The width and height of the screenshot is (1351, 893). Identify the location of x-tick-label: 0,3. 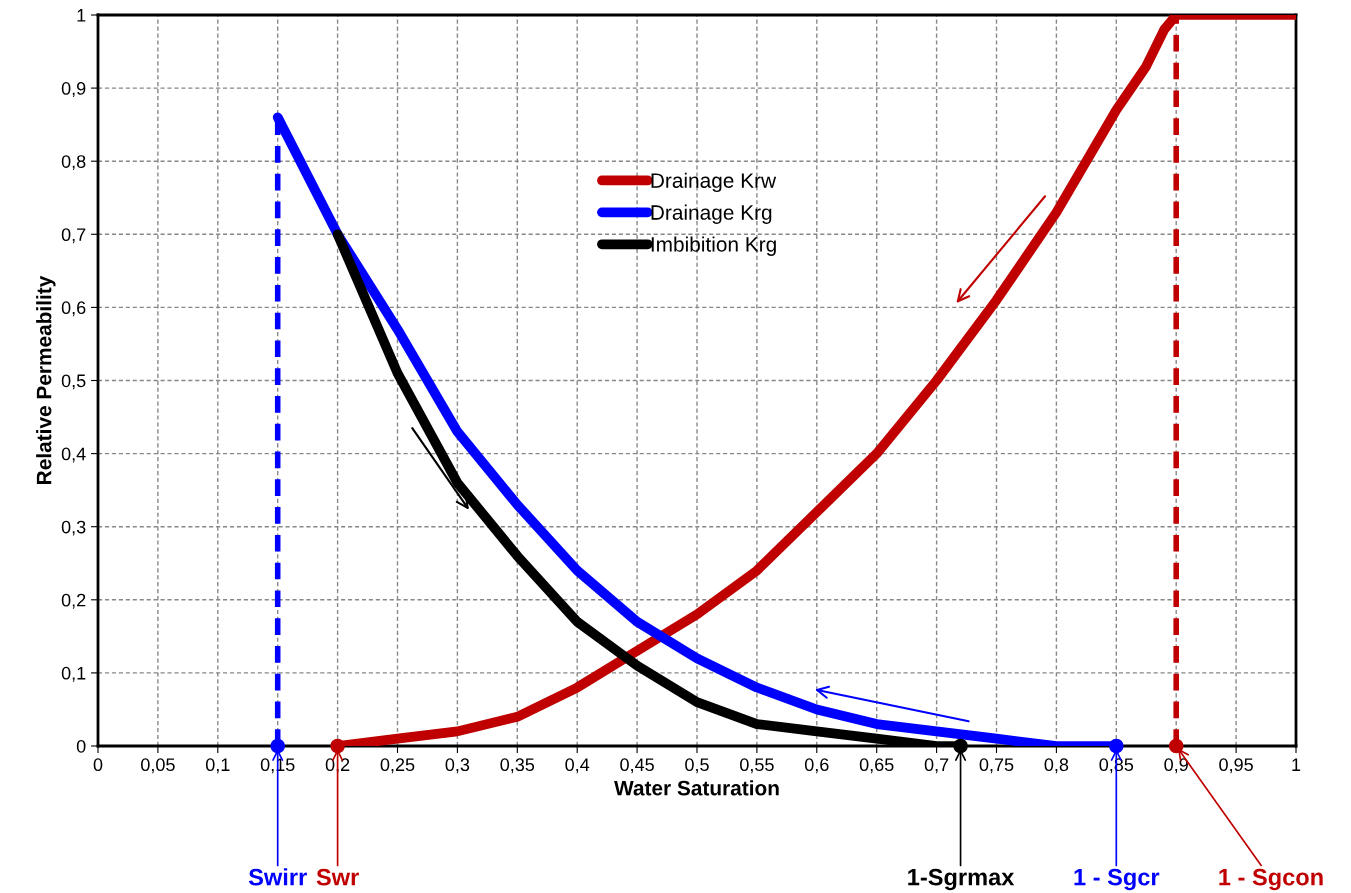
(457, 766).